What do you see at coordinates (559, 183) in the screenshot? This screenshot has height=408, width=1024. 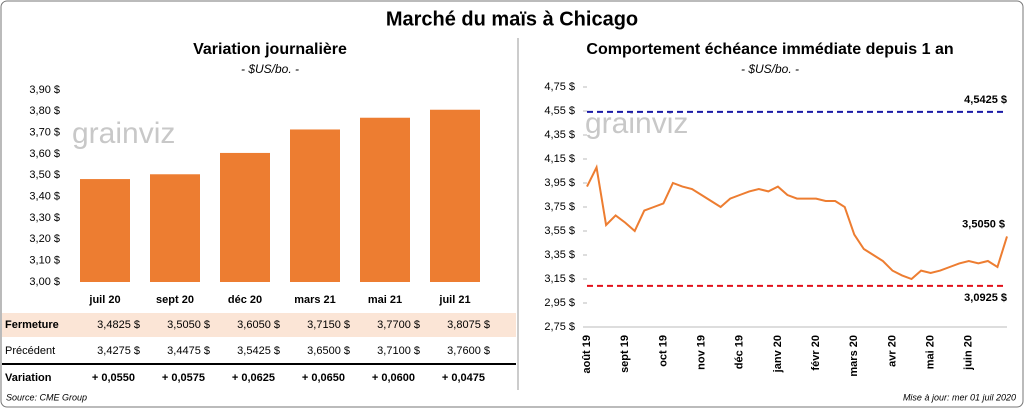 I see `y-tick-label: 3,95 $` at bounding box center [559, 183].